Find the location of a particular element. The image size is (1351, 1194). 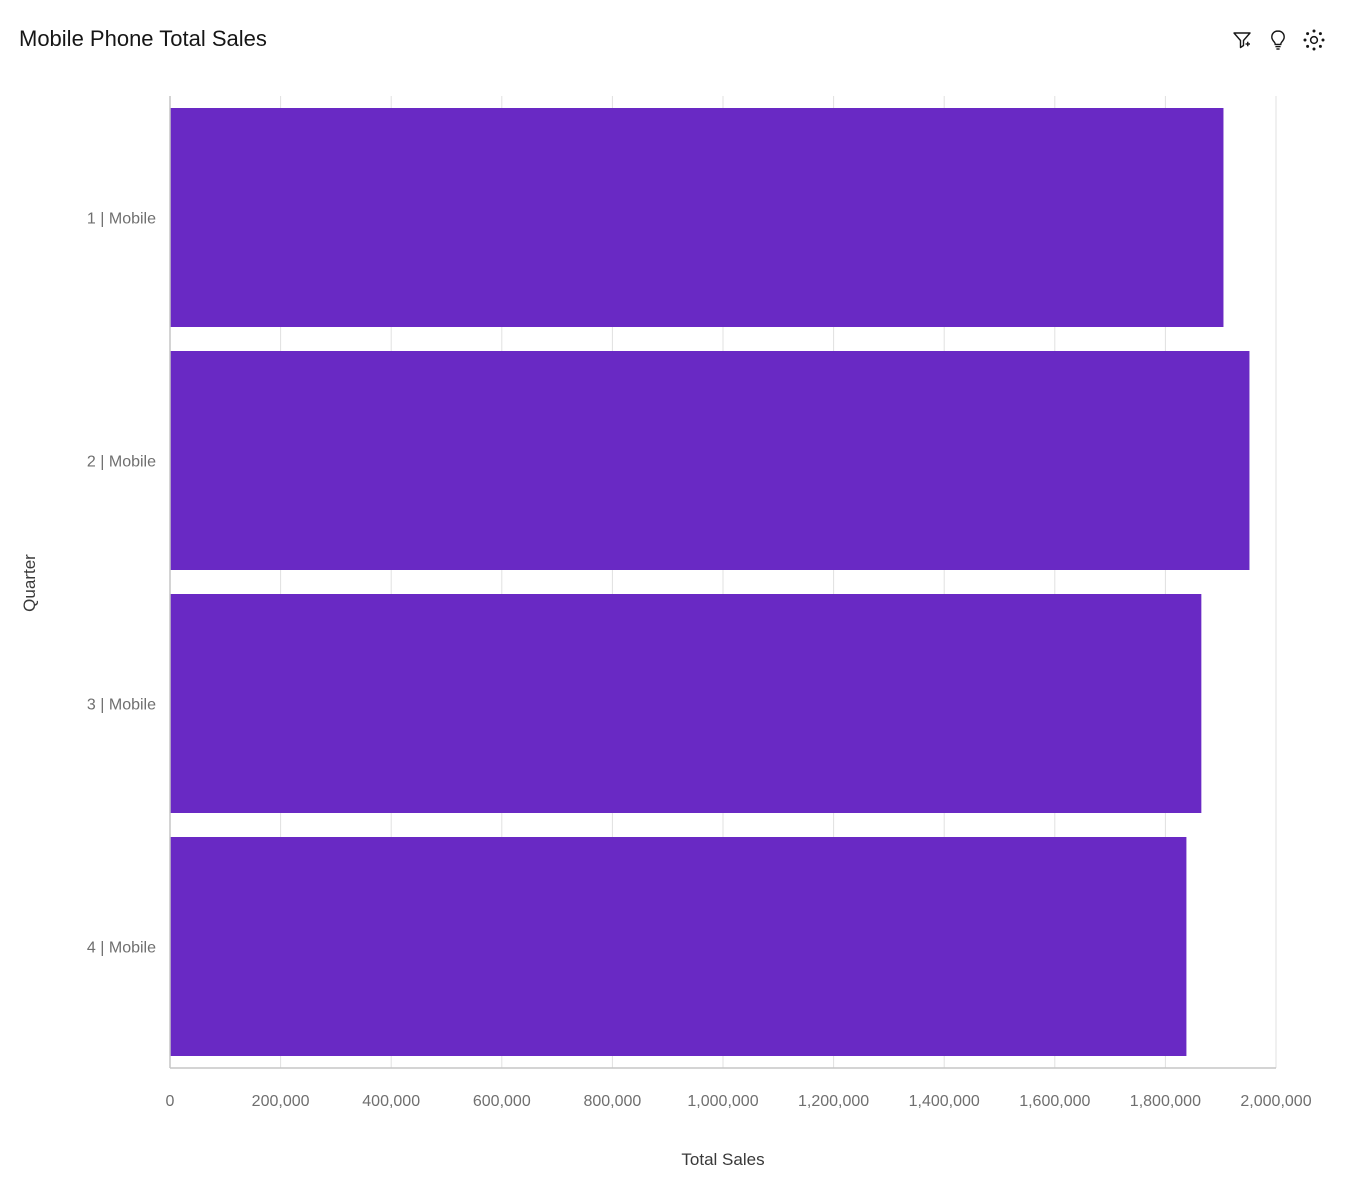

insight-bulb-icon is located at coordinates (1278, 40).